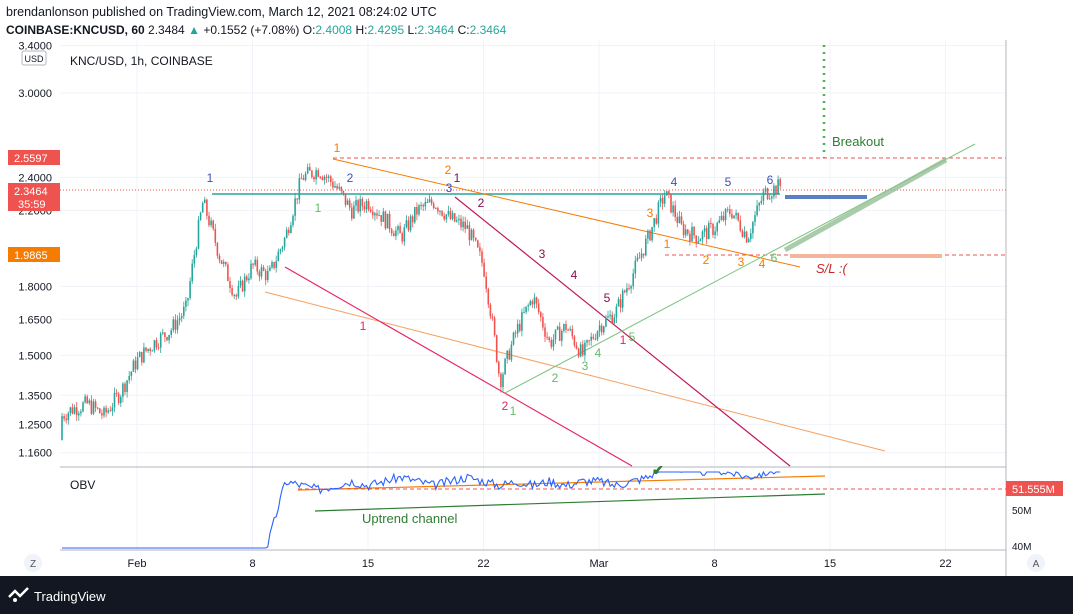 Image resolution: width=1073 pixels, height=614 pixels. I want to click on obv-upper-trend, so click(561, 483).